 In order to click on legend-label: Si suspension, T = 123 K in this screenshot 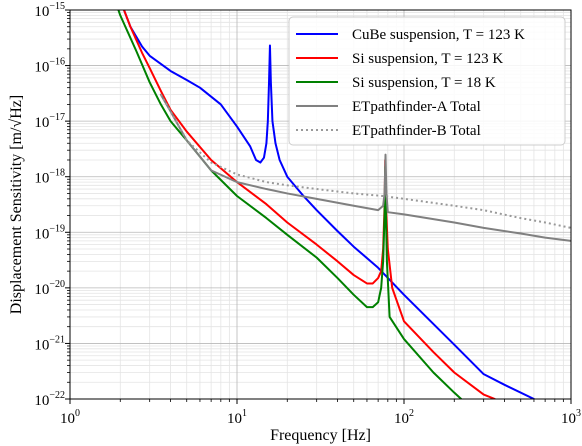, I will do `click(427, 59)`.